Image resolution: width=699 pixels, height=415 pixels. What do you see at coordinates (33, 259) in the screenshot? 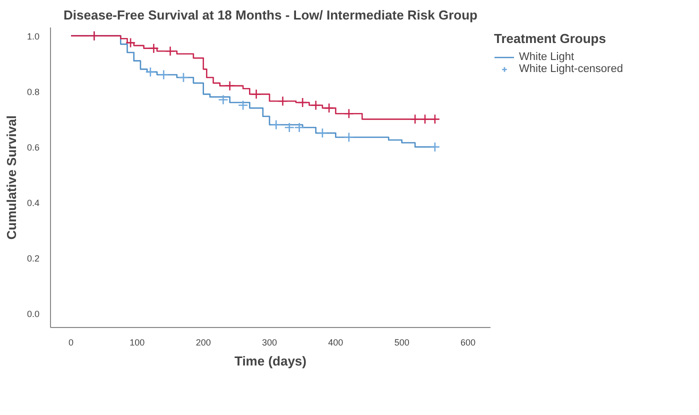
I see `y-tick-label: 0.2` at bounding box center [33, 259].